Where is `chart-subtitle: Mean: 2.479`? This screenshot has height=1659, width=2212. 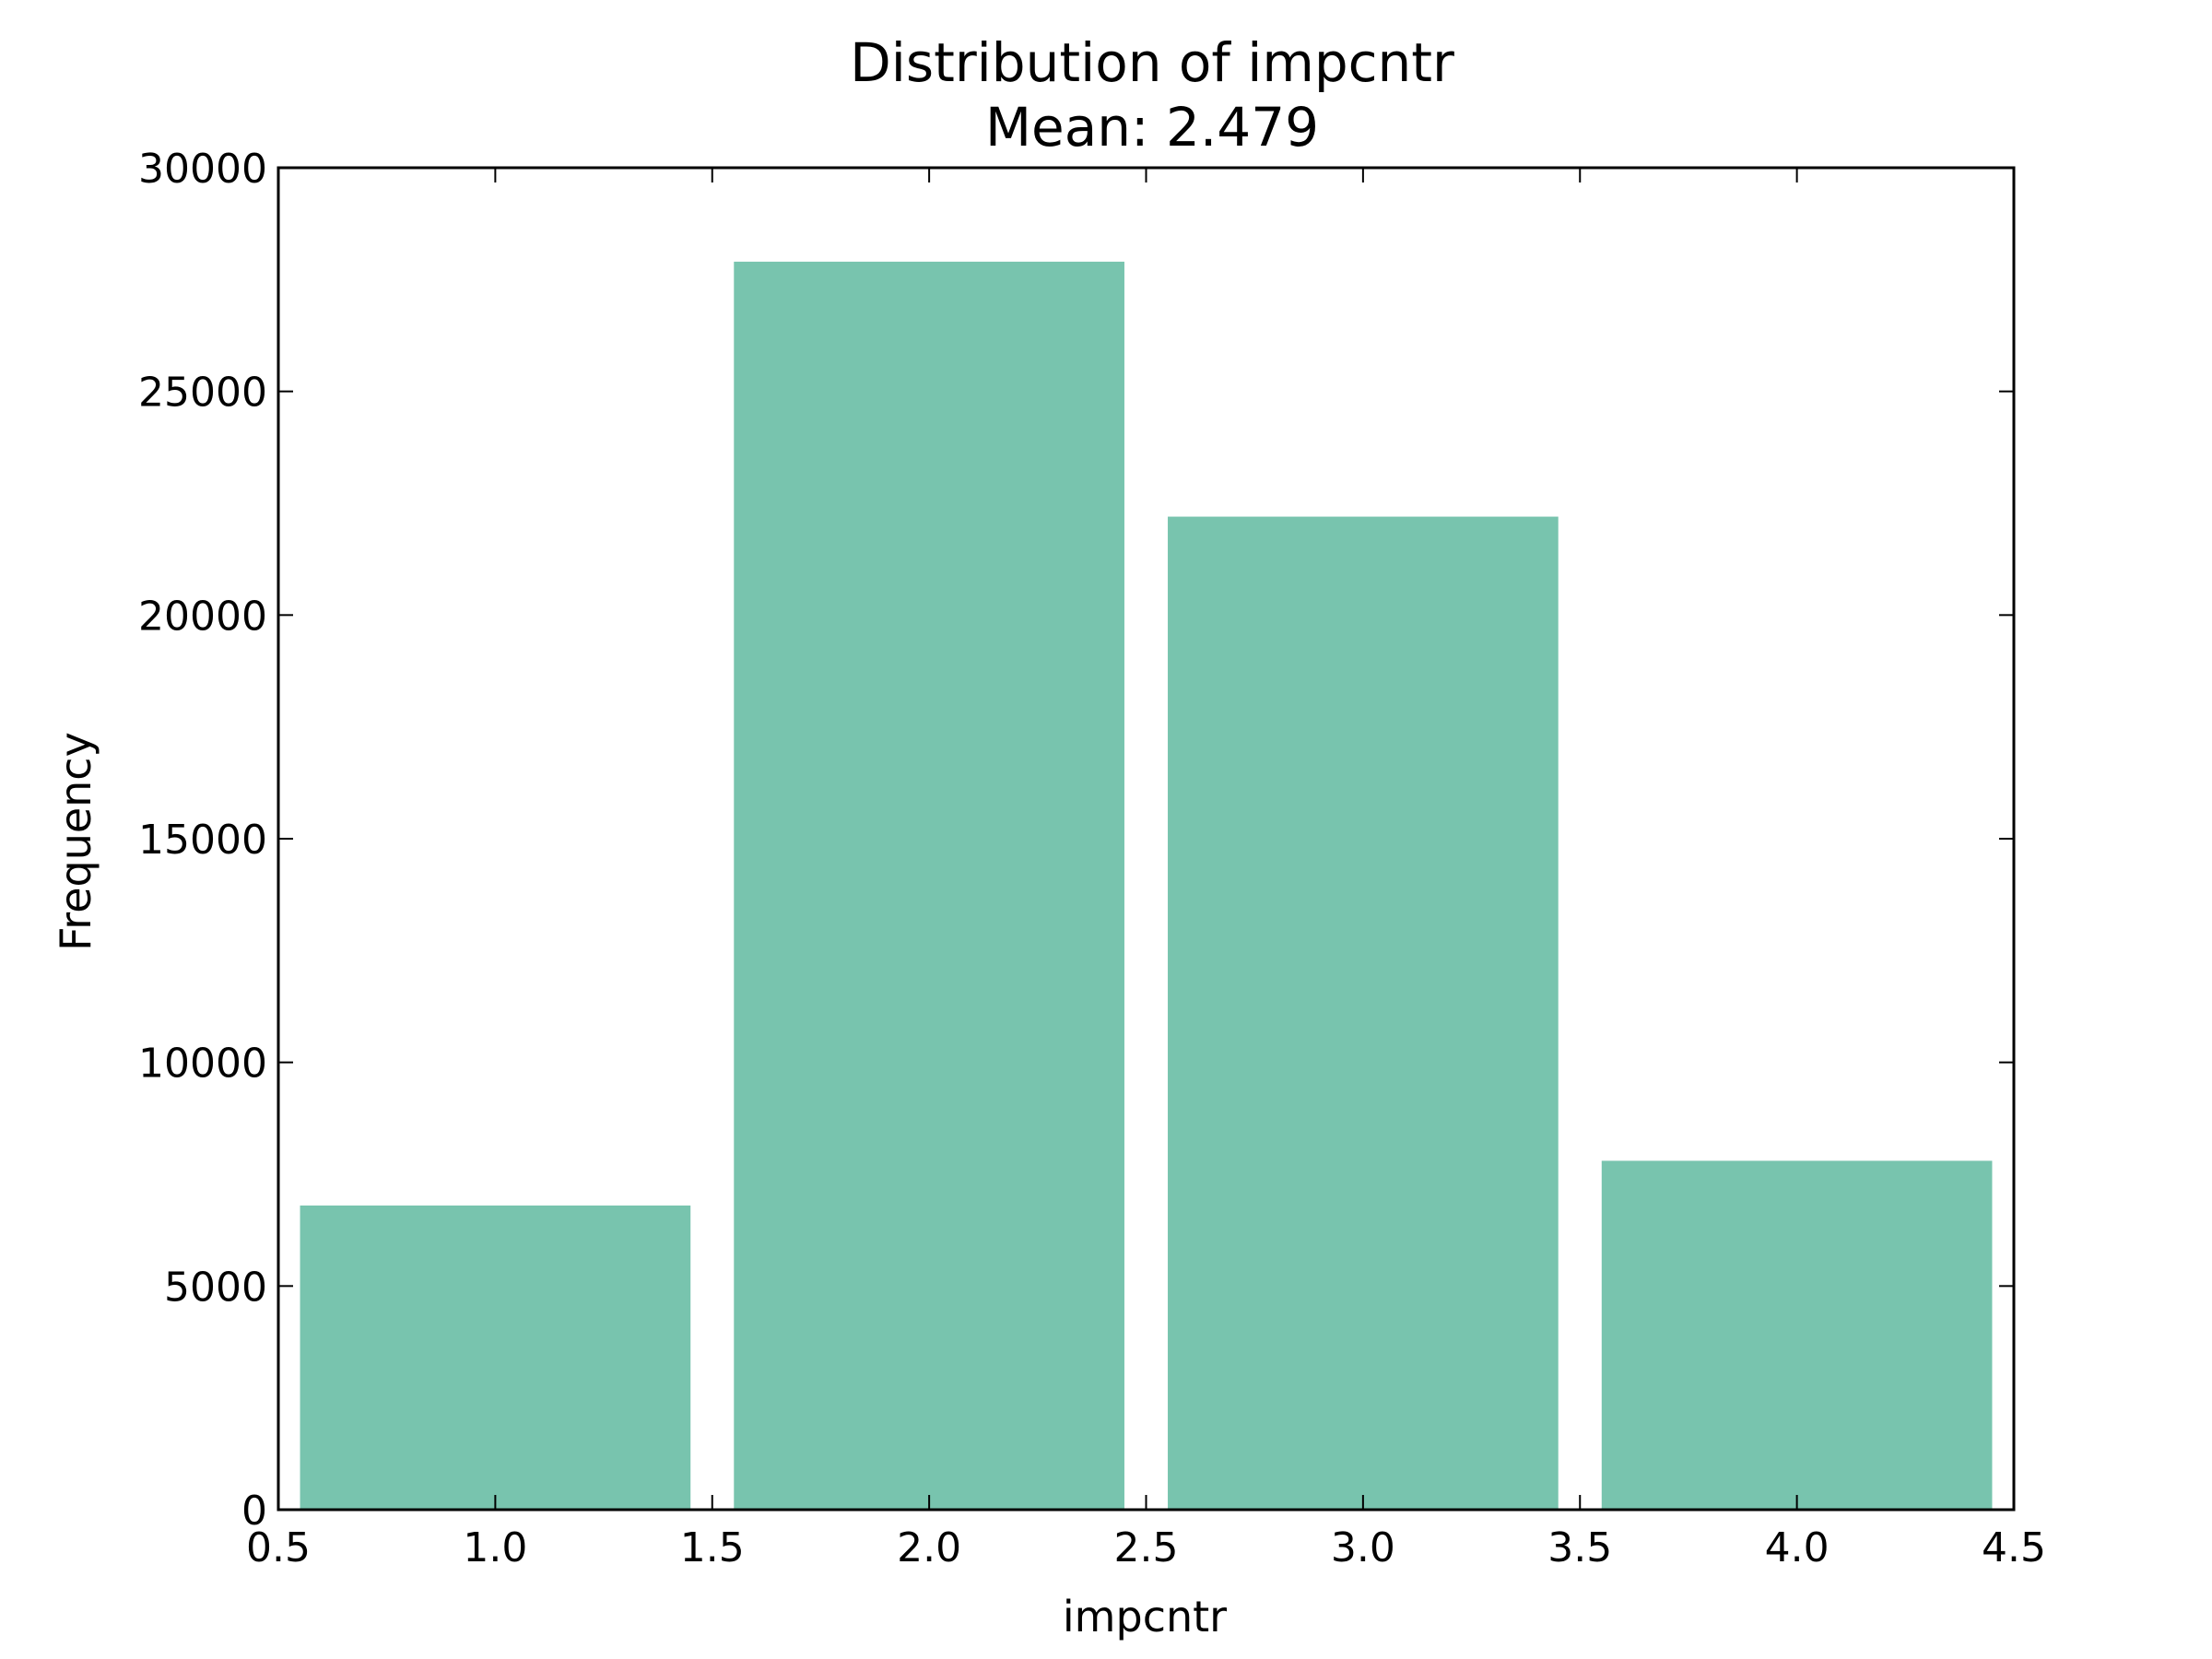
chart-subtitle: Mean: 2.479 is located at coordinates (1152, 127).